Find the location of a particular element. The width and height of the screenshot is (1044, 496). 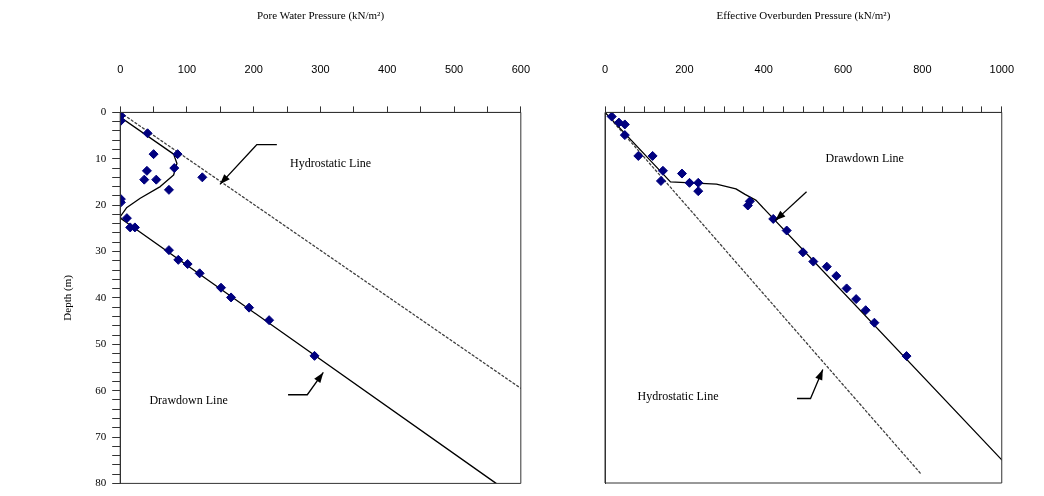

x-tick-label: 500 is located at coordinates (454, 68).